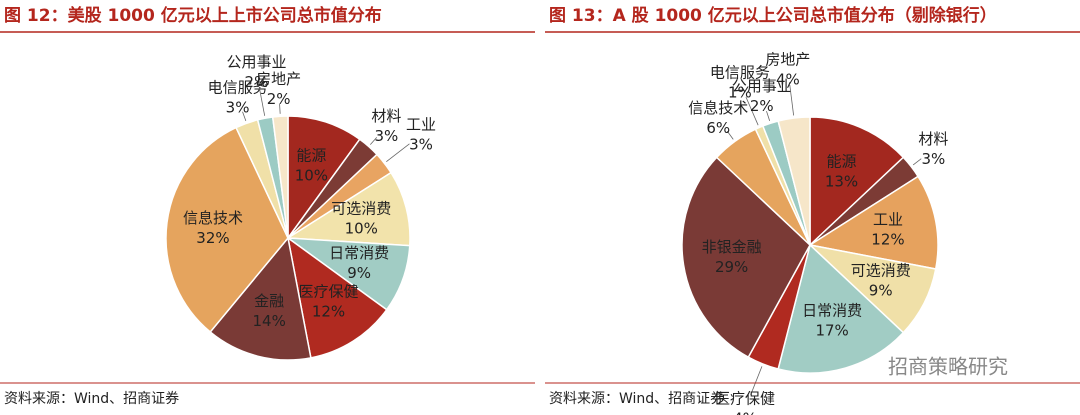  I want to click on chart-title: 图 12：美股 1000 亿元以上上市公司总市值分布, so click(193, 15).